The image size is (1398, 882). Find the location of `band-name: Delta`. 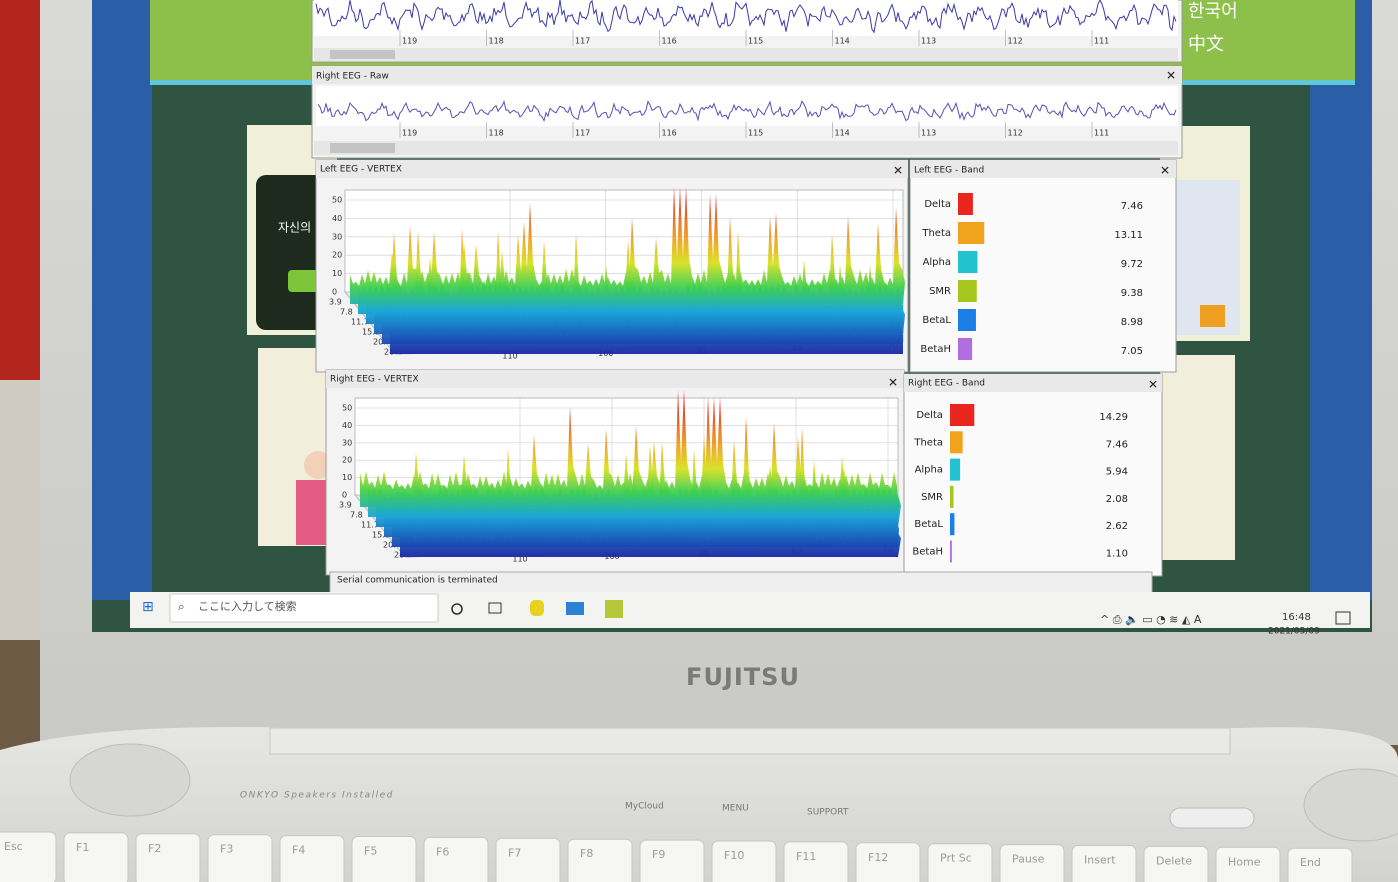

band-name: Delta is located at coordinates (929, 415).